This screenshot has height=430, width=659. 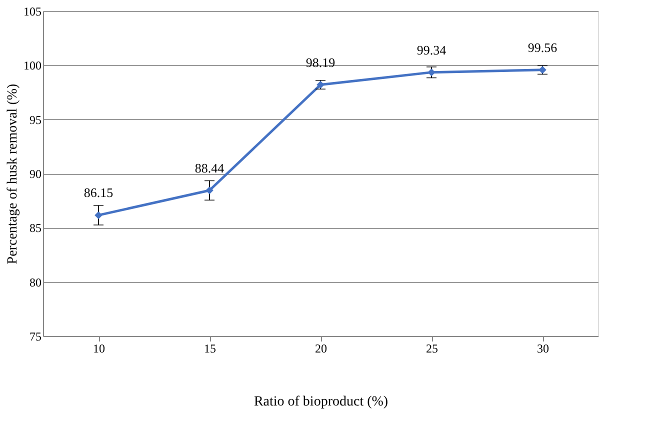 What do you see at coordinates (210, 349) in the screenshot?
I see `x-tick-label: 15` at bounding box center [210, 349].